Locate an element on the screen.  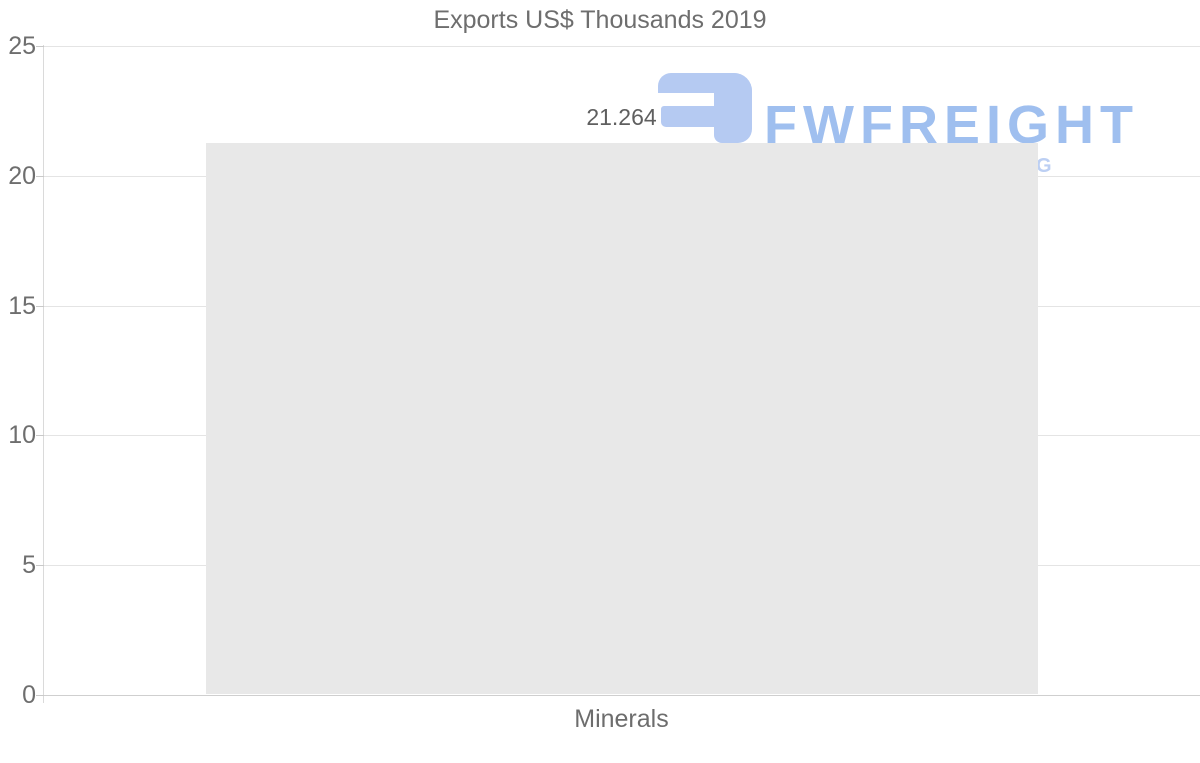
y-axis-line is located at coordinates (43, 374).